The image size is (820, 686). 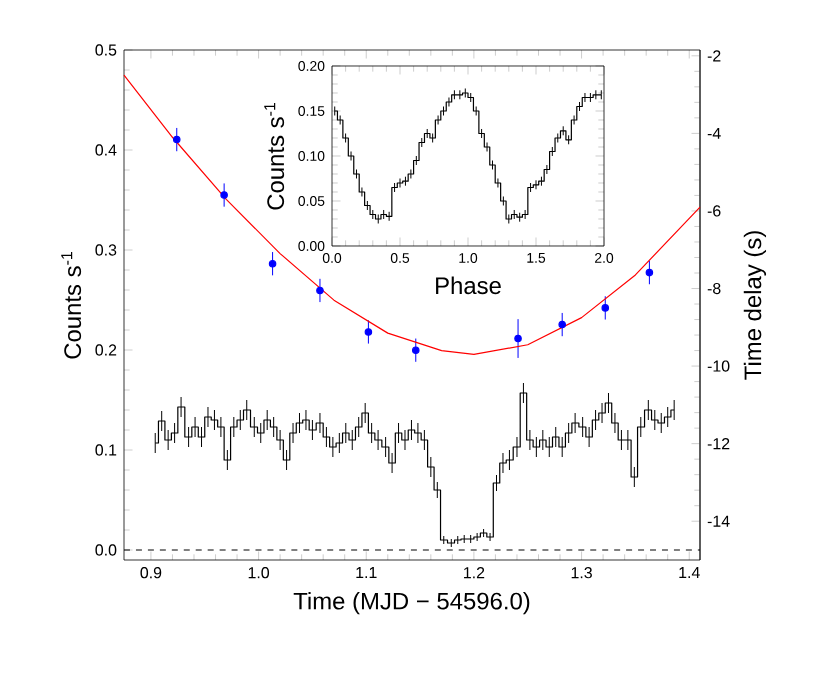 What do you see at coordinates (755, 305) in the screenshot?
I see `y2-axis-title: Time delay (s)` at bounding box center [755, 305].